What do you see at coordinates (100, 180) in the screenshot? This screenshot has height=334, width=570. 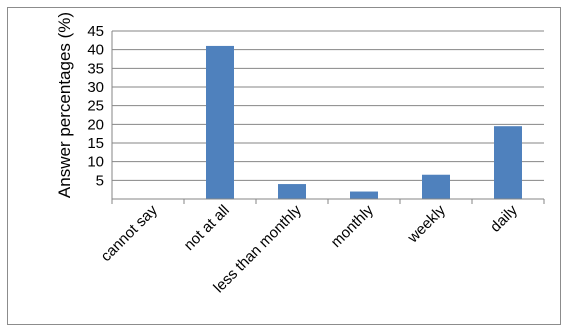 I see `y-tick-label: 5` at bounding box center [100, 180].